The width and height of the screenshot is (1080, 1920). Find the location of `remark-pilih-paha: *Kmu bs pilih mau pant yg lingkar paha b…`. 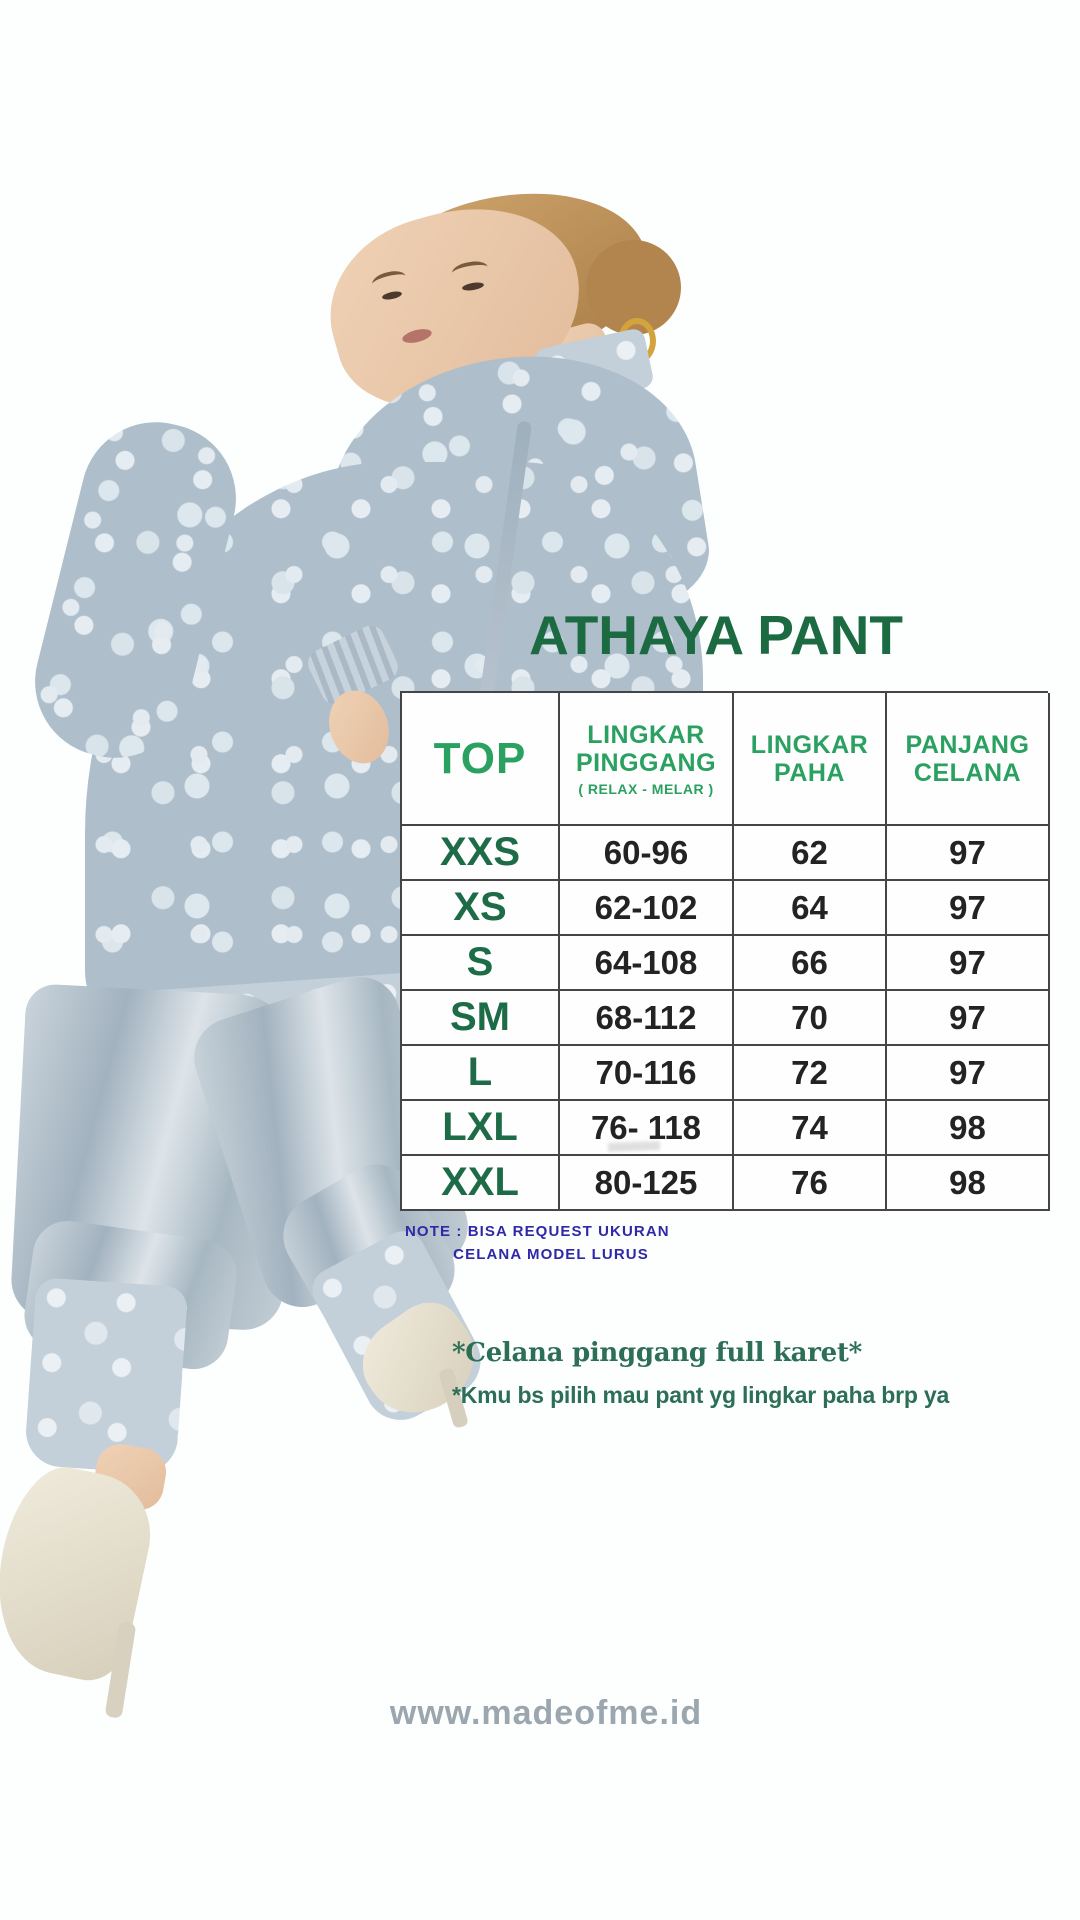

remark-pilih-paha: *Kmu bs pilih mau pant yg lingkar paha b… is located at coordinates (701, 1395).